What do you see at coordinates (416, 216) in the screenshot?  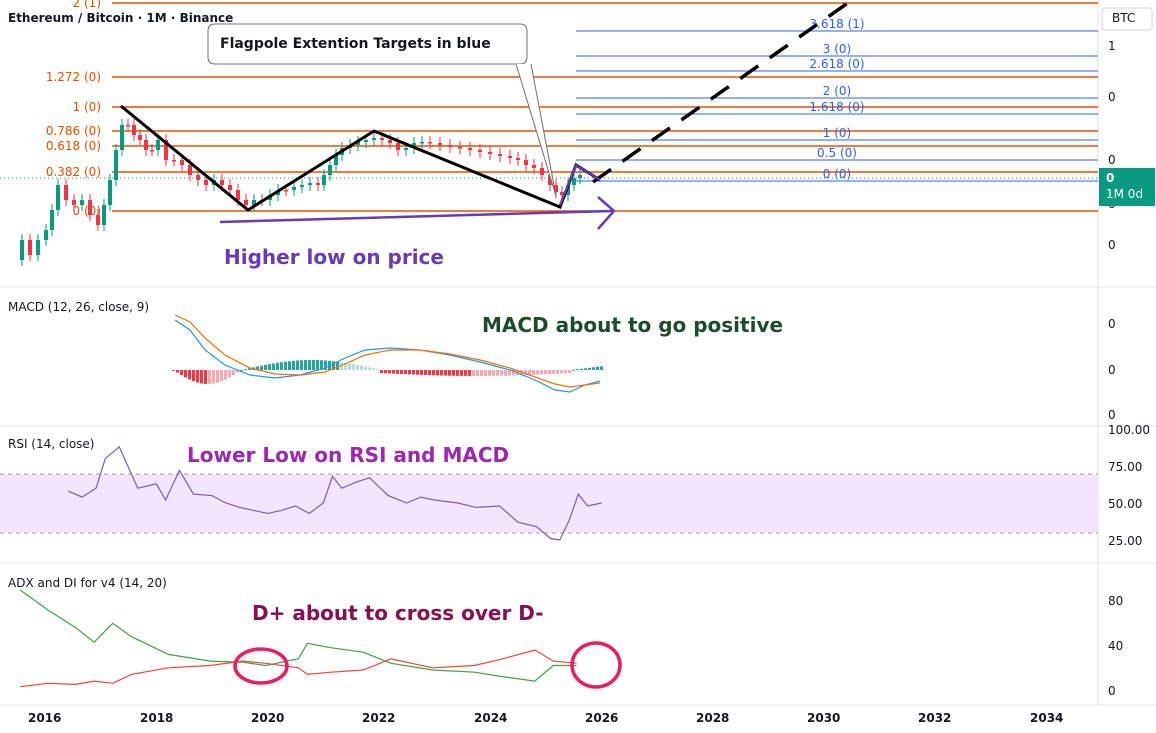 I see `higher-low-arrow` at bounding box center [416, 216].